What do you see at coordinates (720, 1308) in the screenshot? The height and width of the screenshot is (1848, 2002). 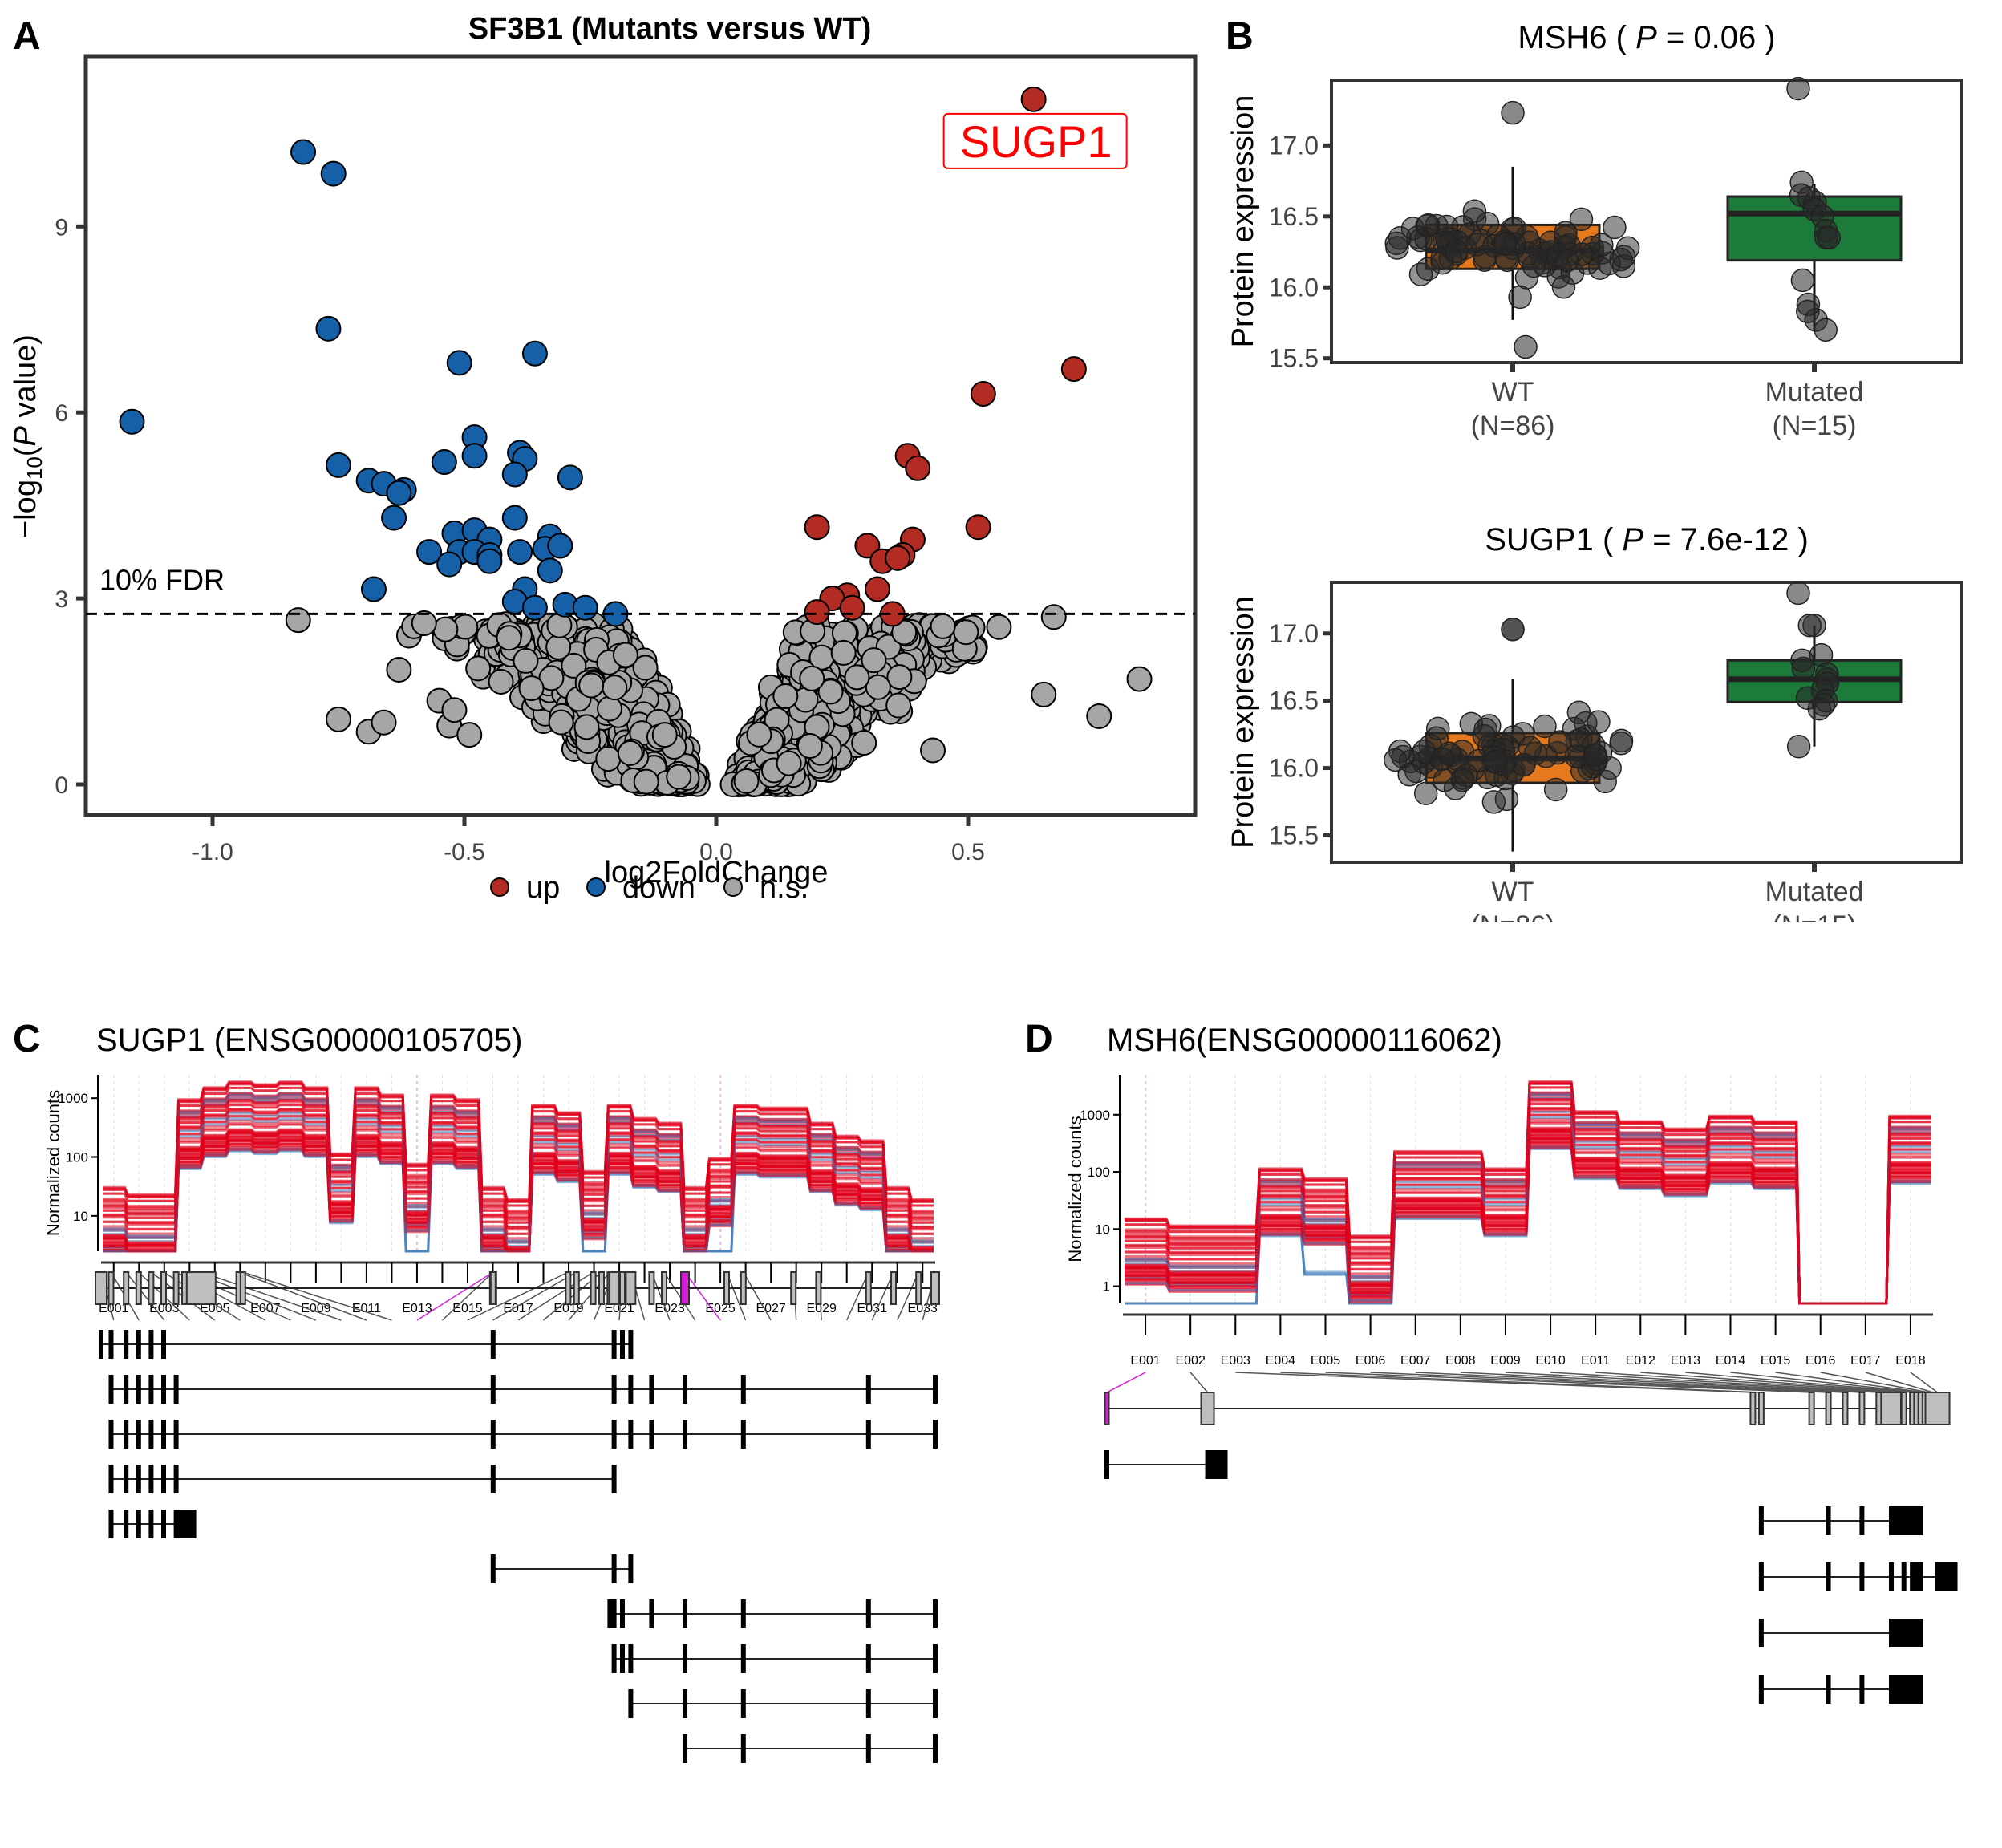 I see `exon-label: E025` at bounding box center [720, 1308].